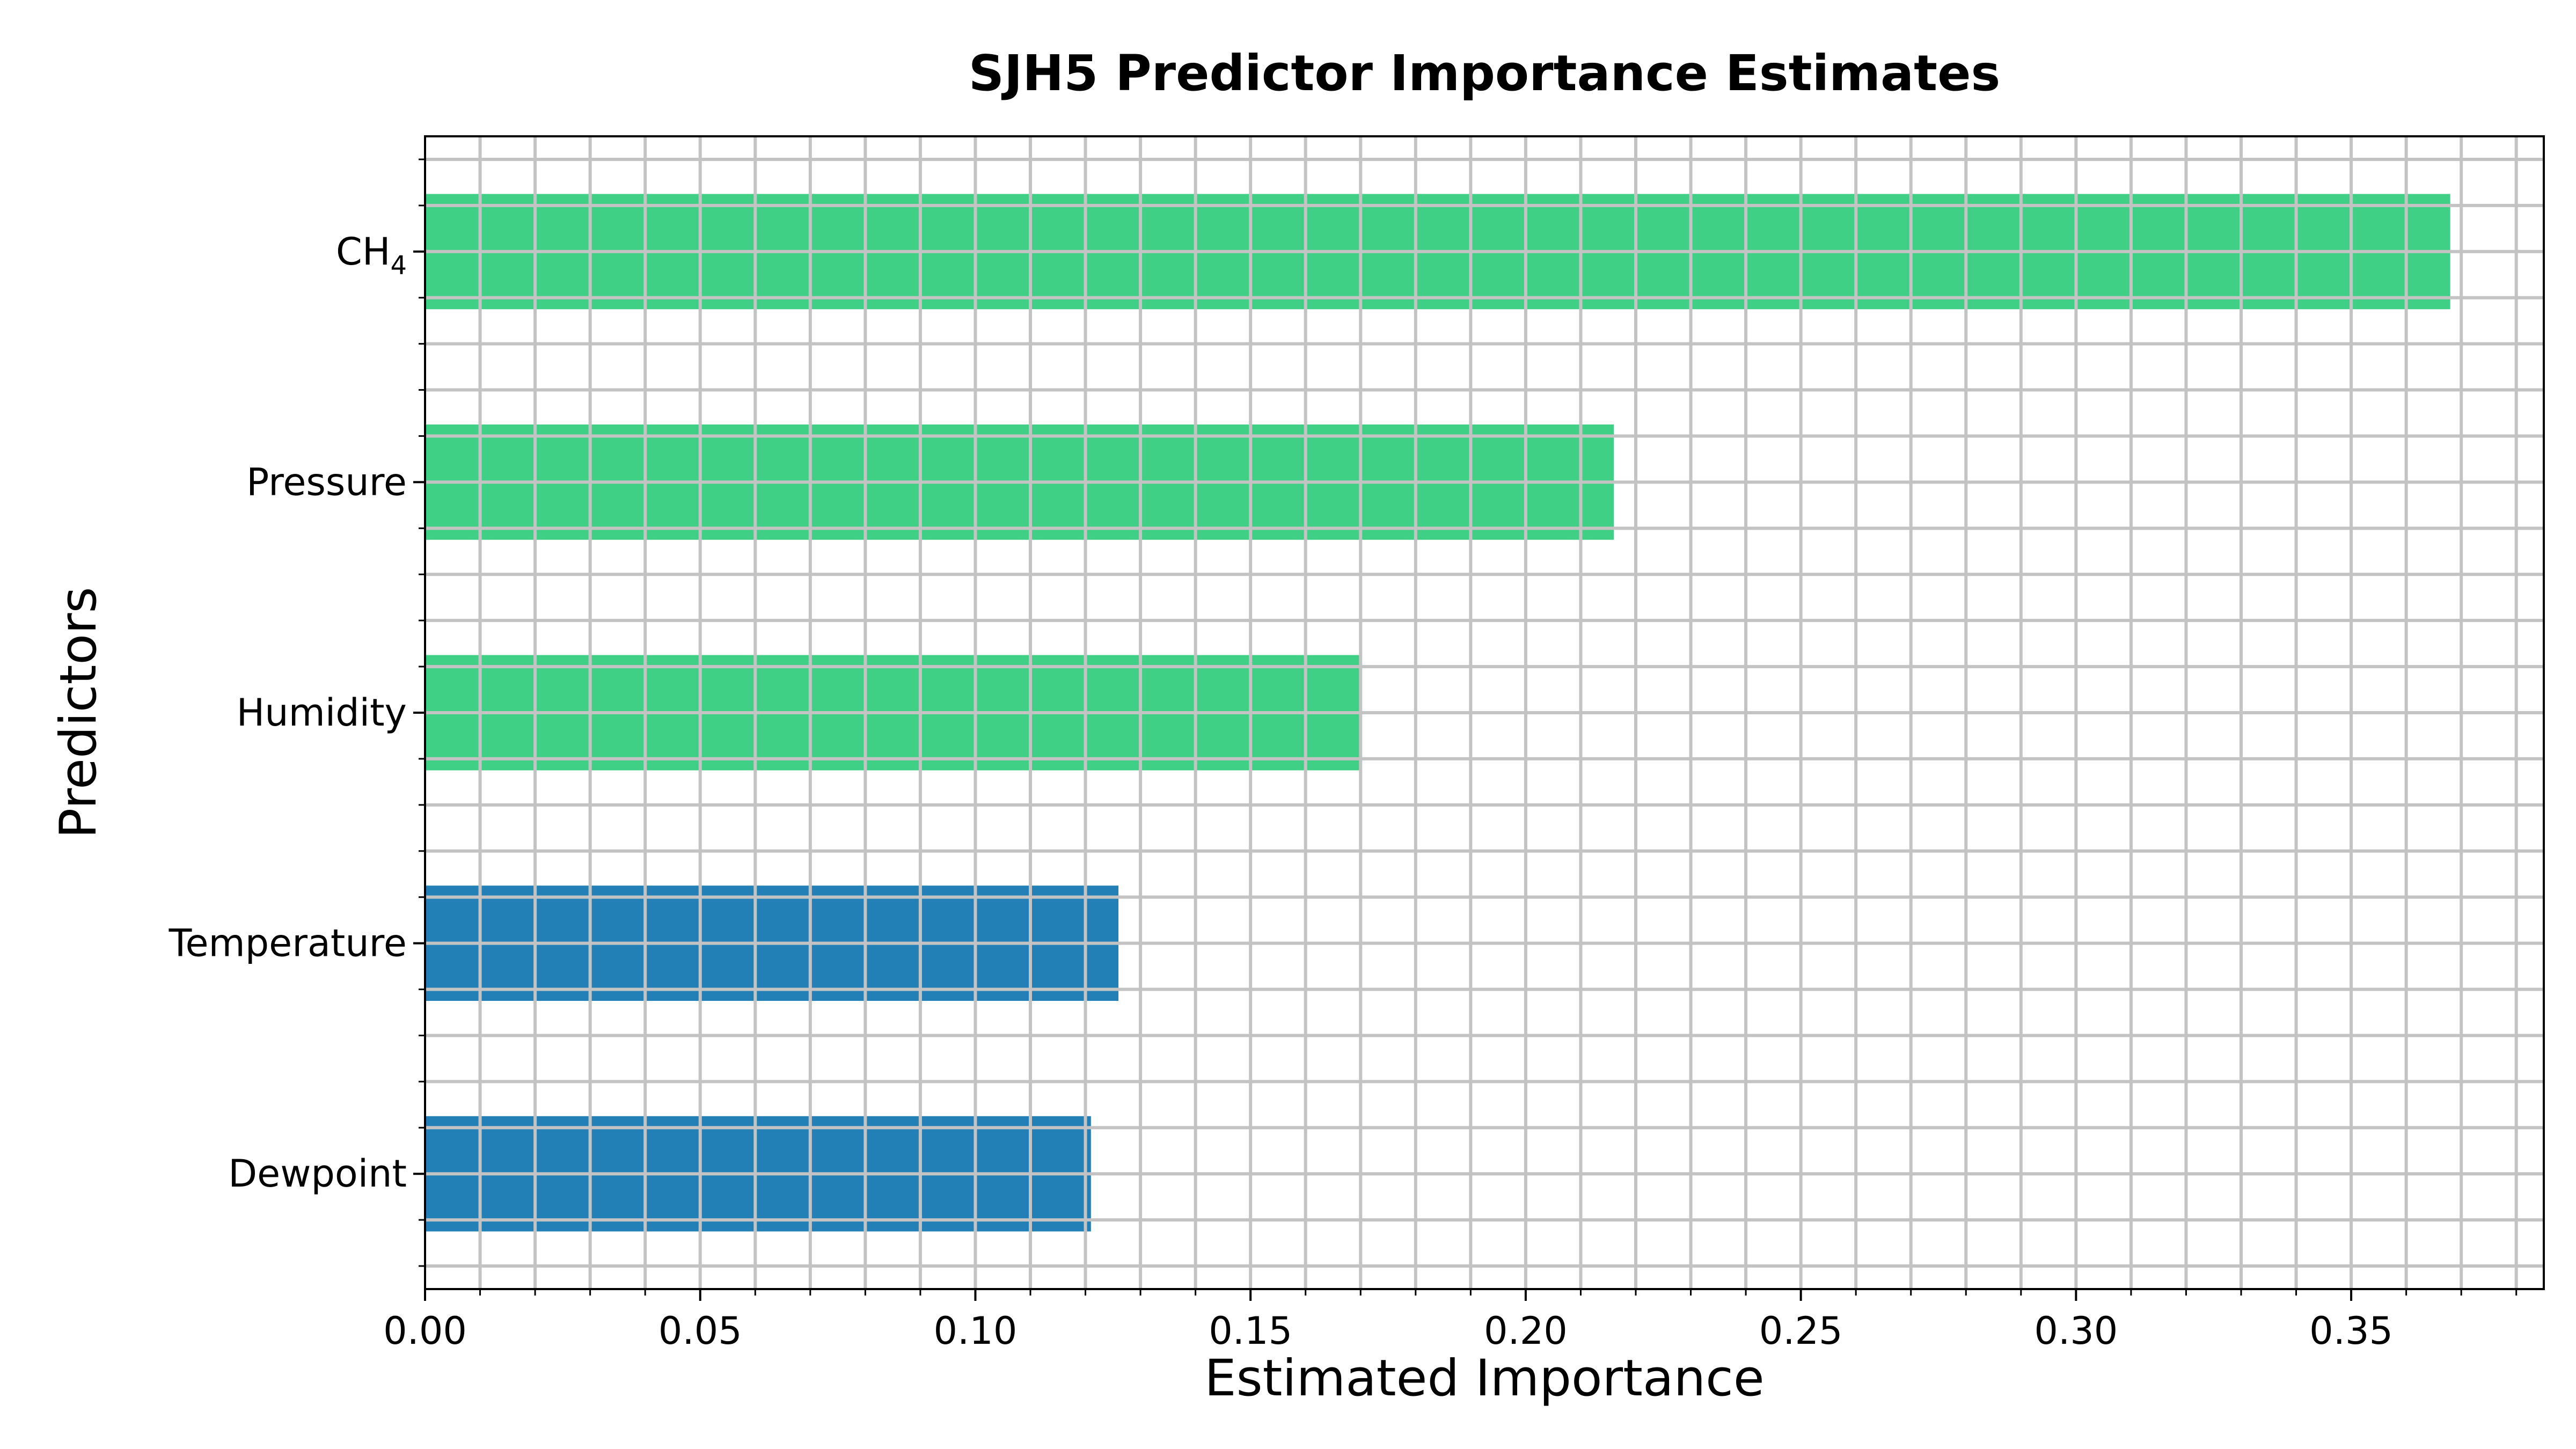 This screenshot has width=2576, height=1449. What do you see at coordinates (1250, 1331) in the screenshot?
I see `x-tick-label: 0.15` at bounding box center [1250, 1331].